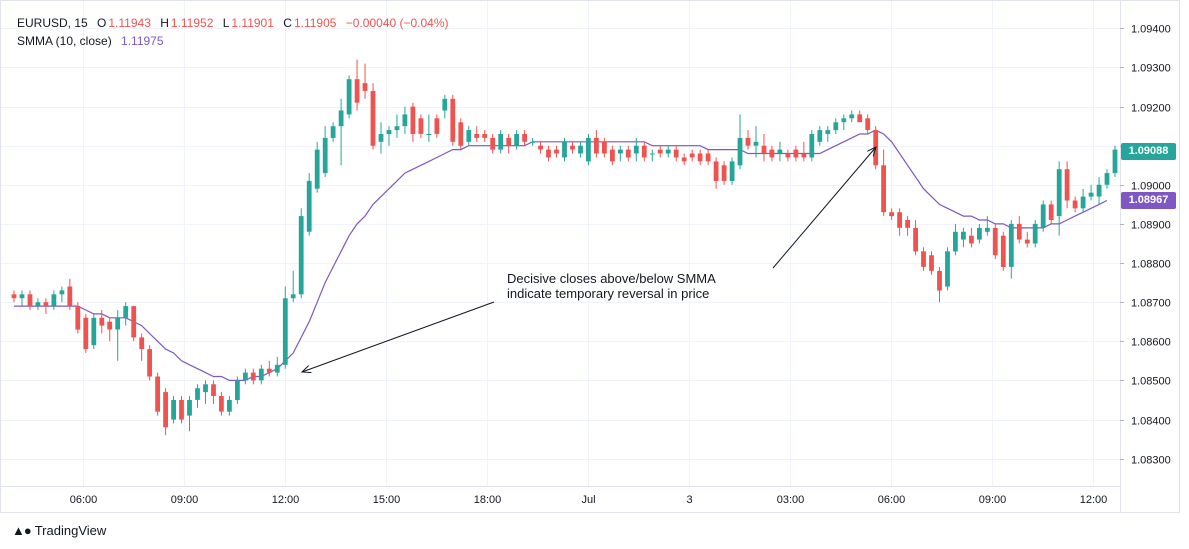 The width and height of the screenshot is (1189, 549). Describe the element at coordinates (129, 23) in the screenshot. I see `open-value: 1.11943` at that location.